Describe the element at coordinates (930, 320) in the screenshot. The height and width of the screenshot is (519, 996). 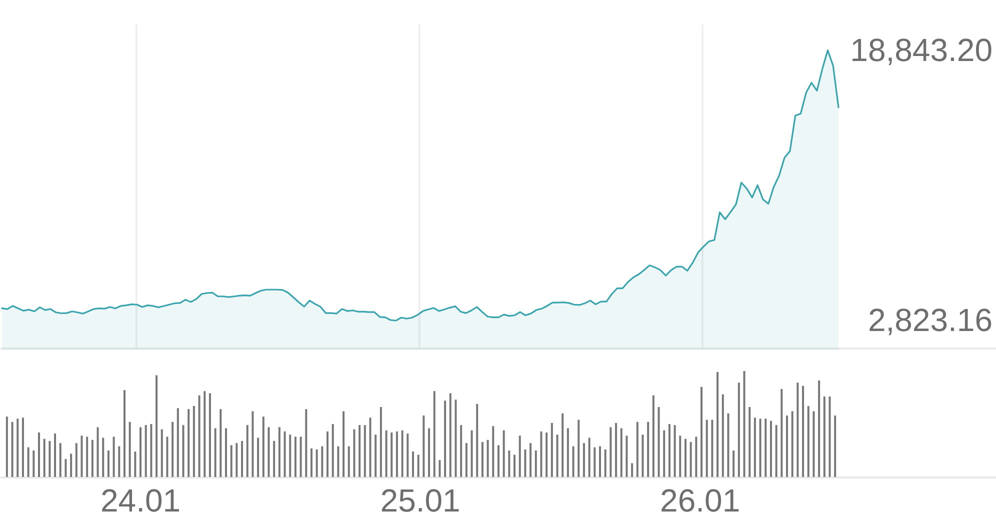
I see `y-tick-label: 2,823.16` at that location.